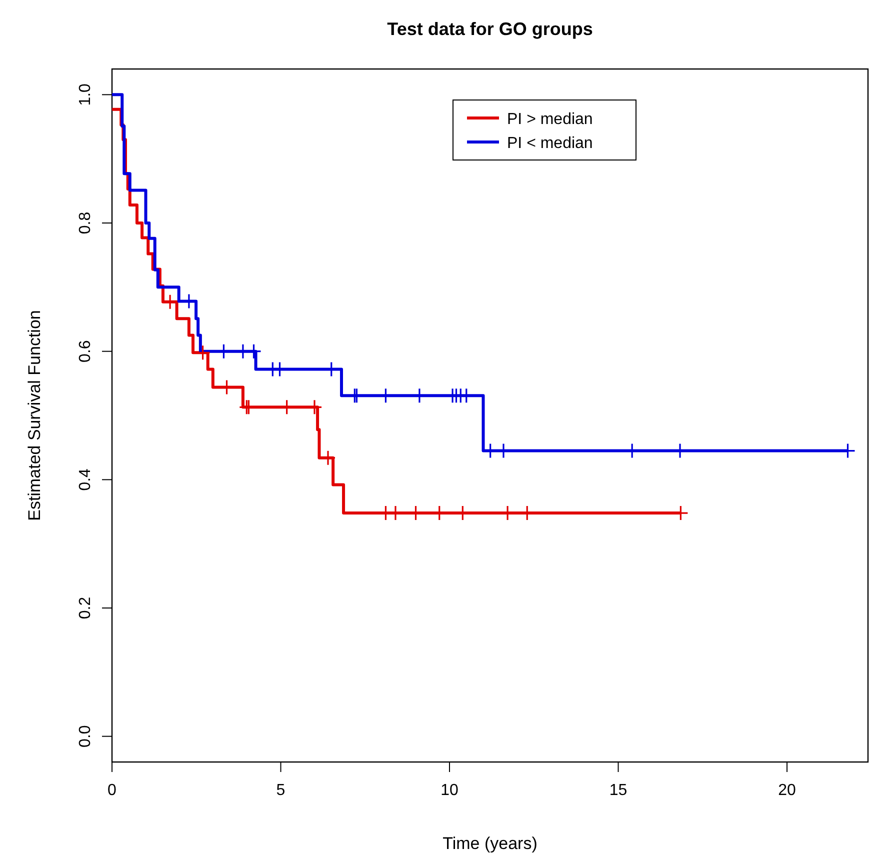 This screenshot has height=858, width=870. What do you see at coordinates (787, 790) in the screenshot?
I see `x-tick-label: 20` at bounding box center [787, 790].